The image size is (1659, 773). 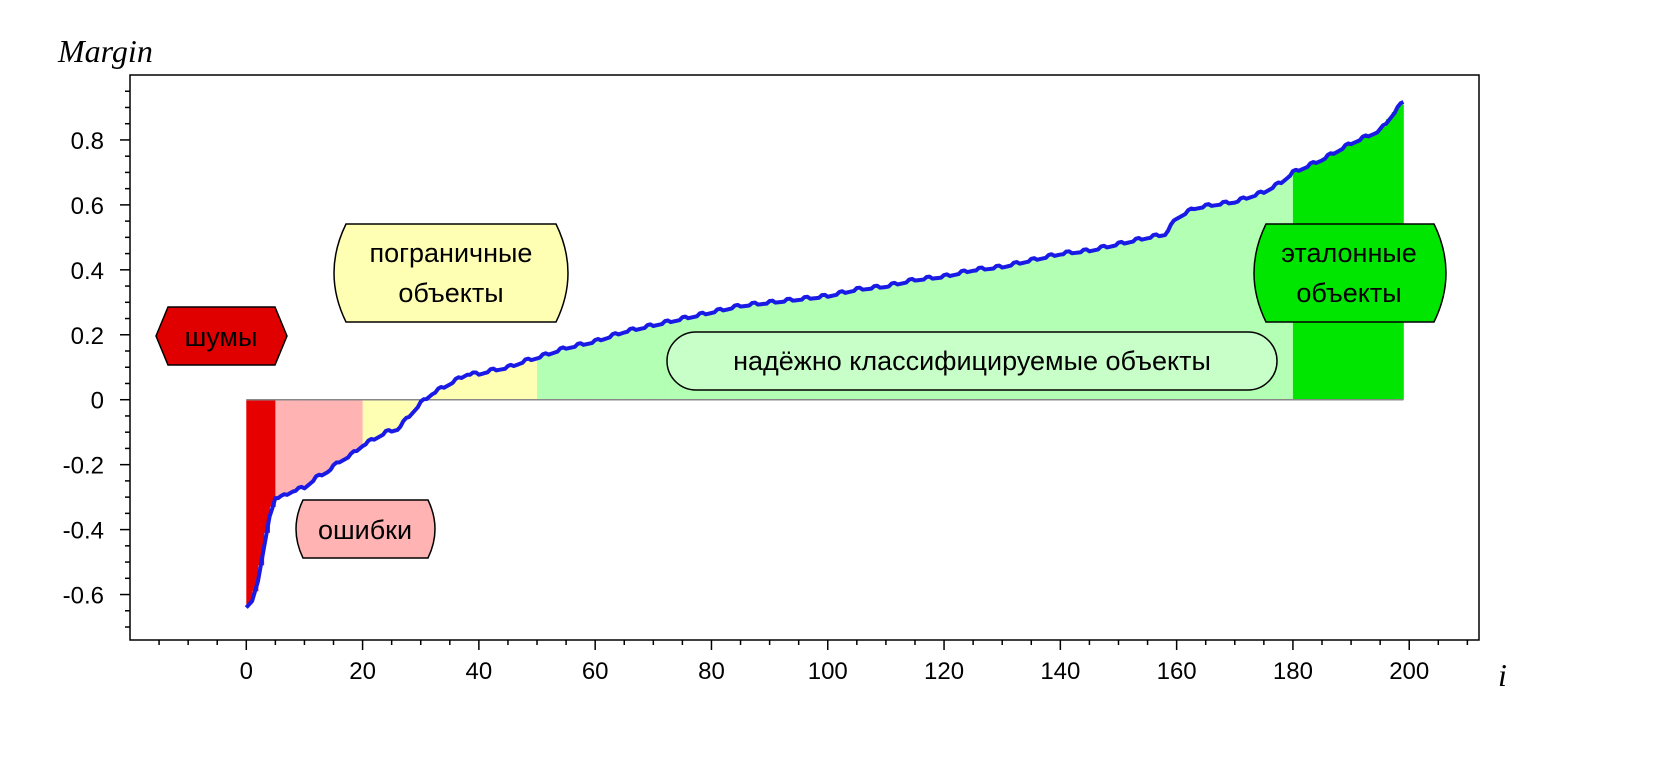 I want to click on x-tick-label: 80, so click(x=711, y=671).